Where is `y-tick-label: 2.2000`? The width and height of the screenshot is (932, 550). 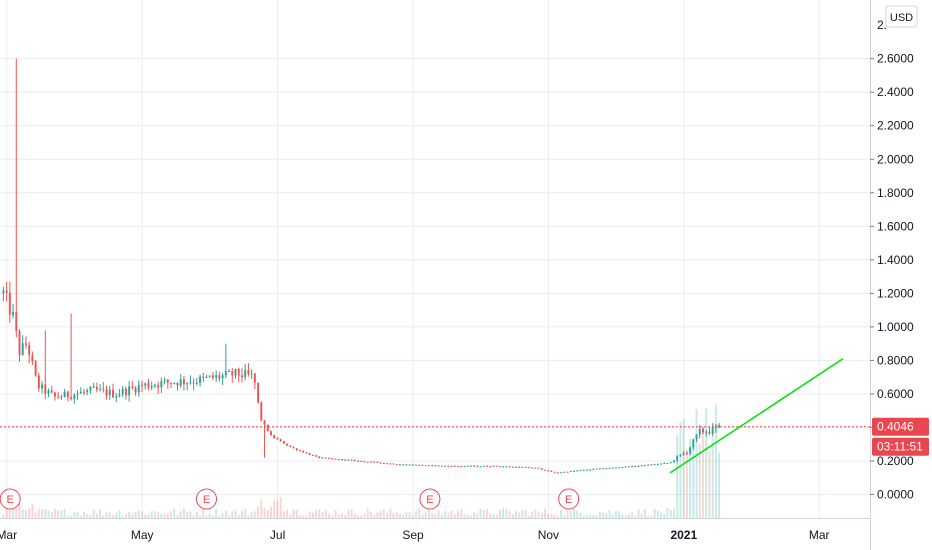 y-tick-label: 2.2000 is located at coordinates (895, 126).